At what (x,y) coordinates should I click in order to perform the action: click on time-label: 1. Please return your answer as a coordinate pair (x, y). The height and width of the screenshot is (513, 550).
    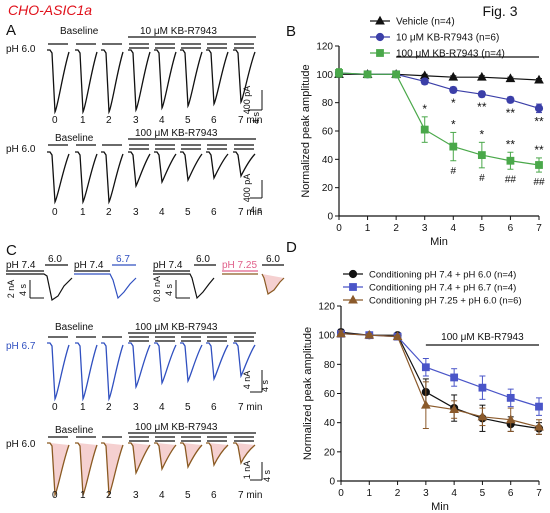
    Looking at the image, I should click on (83, 120).